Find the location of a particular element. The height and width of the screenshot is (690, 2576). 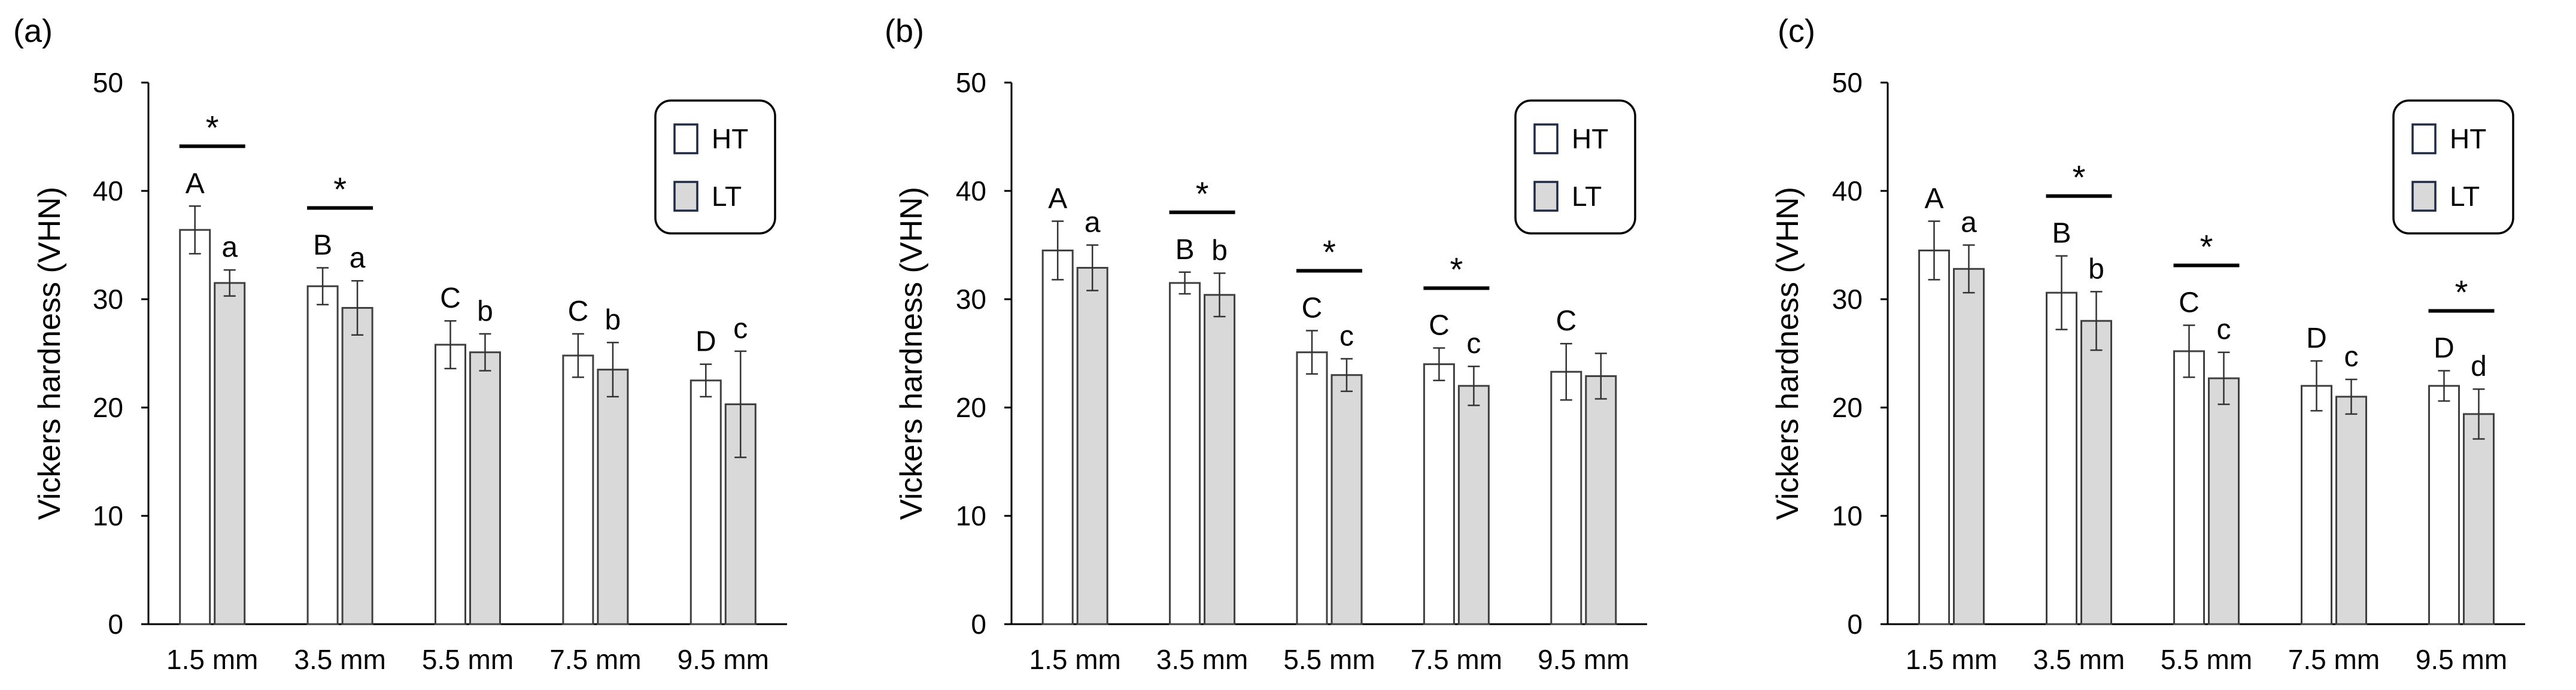

legend-label: HT is located at coordinates (730, 139).